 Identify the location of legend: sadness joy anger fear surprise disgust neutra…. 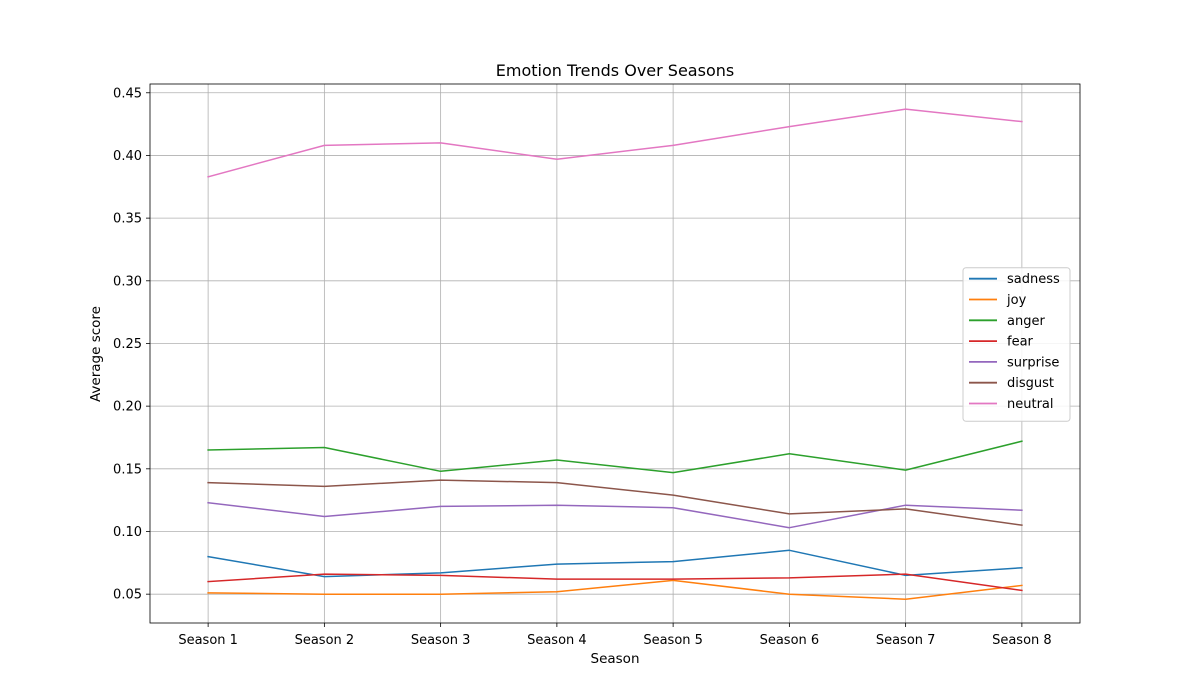
(1016, 344).